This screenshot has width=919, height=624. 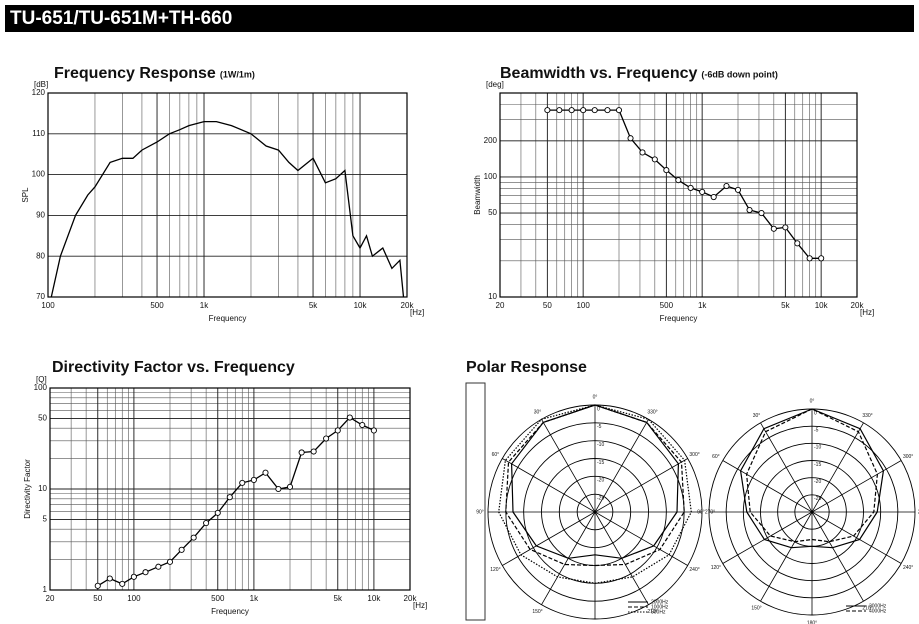 I want to click on plot-frame, so click(x=678, y=195).